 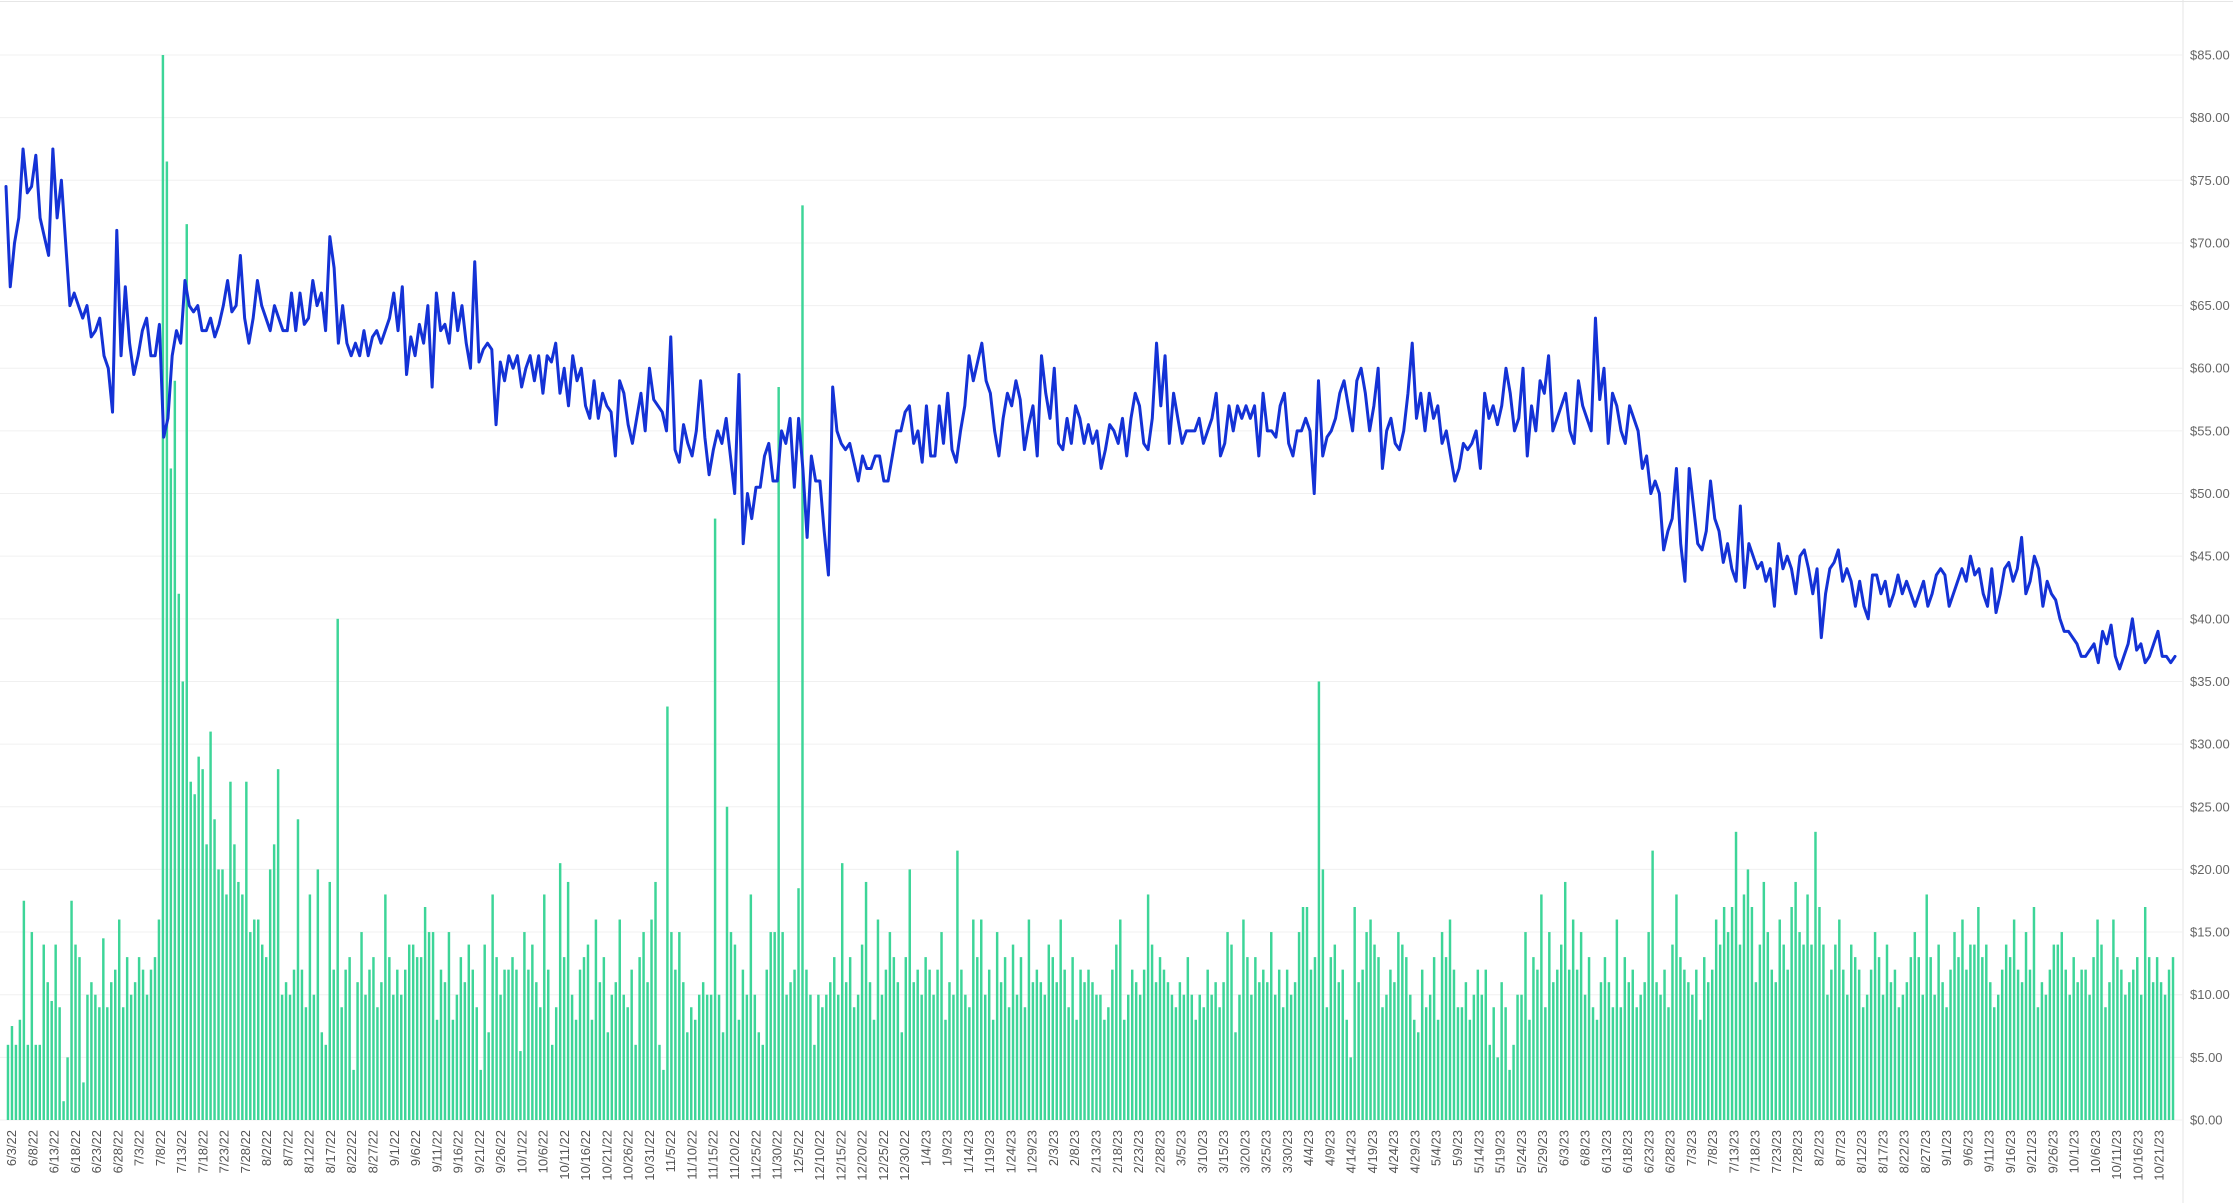 I want to click on y-tick-label: $45.00, so click(x=2210, y=556).